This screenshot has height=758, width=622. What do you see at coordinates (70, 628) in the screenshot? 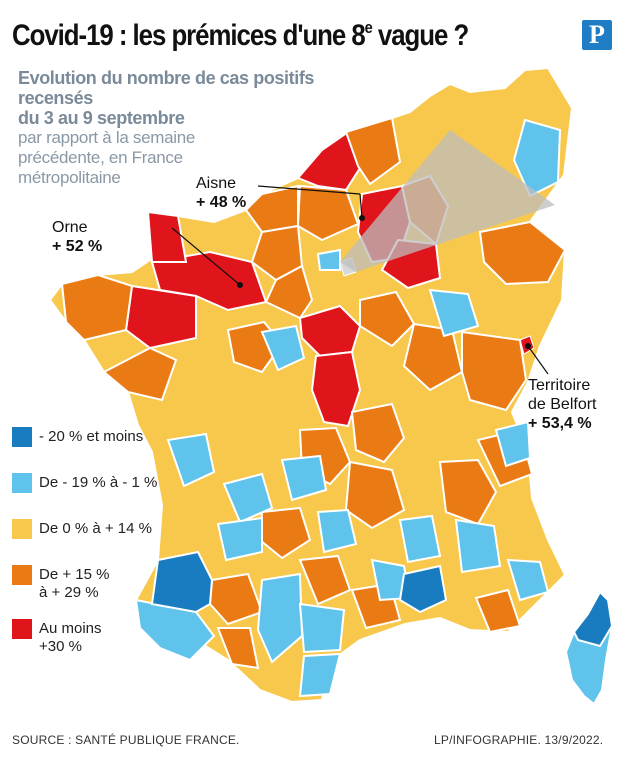
I see `legend-label-very-high-line1: Au moins` at bounding box center [70, 628].